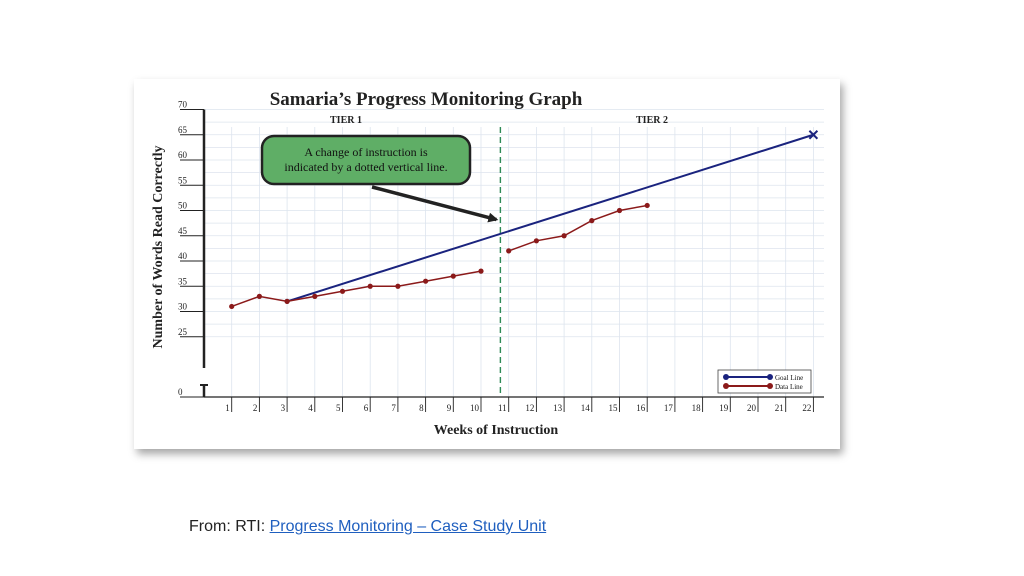 This screenshot has width=1024, height=576. I want to click on legend: Goal Line Data Line, so click(764, 381).